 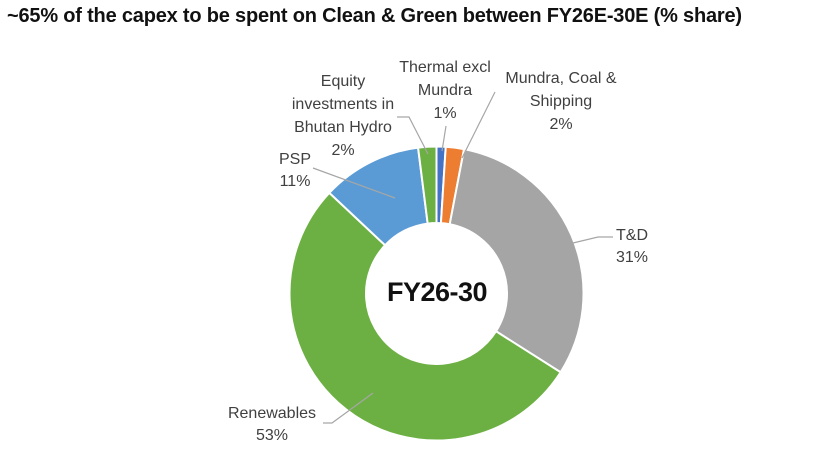 I want to click on callout-psp: PSP 11%, so click(x=295, y=171).